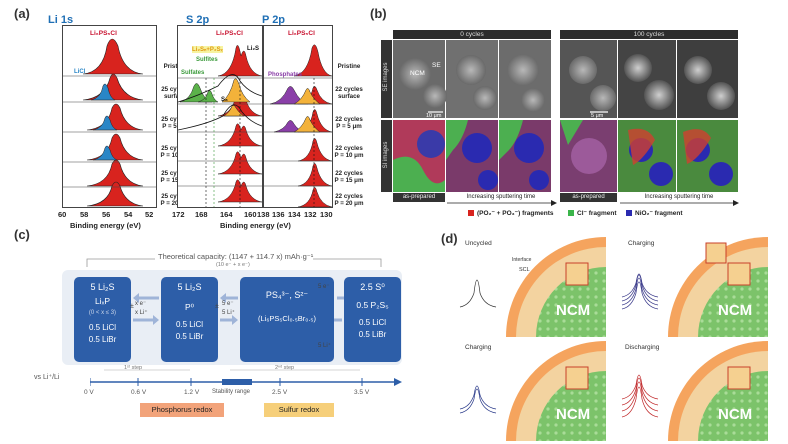  What do you see at coordinates (417, 73) in the screenshot?
I see `ncm-label: NCM` at bounding box center [417, 73].